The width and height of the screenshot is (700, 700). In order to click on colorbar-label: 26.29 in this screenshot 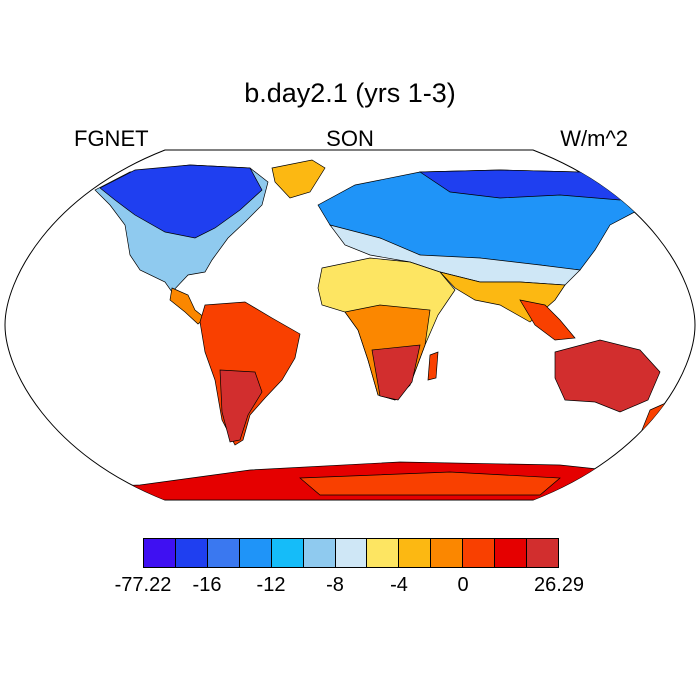, I will do `click(559, 585)`.